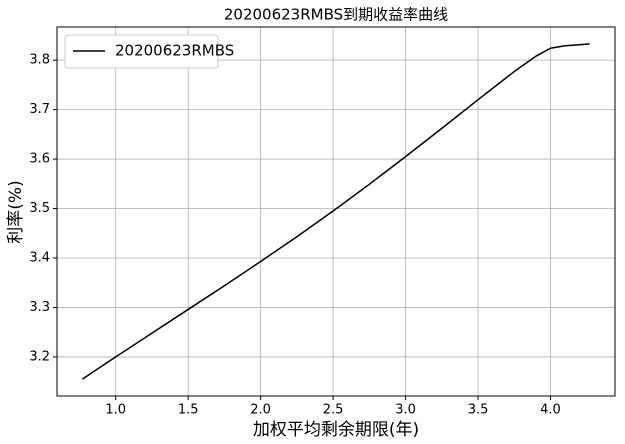 Image resolution: width=625 pixels, height=444 pixels. What do you see at coordinates (39, 60) in the screenshot?
I see `y-tick-label: 3.8` at bounding box center [39, 60].